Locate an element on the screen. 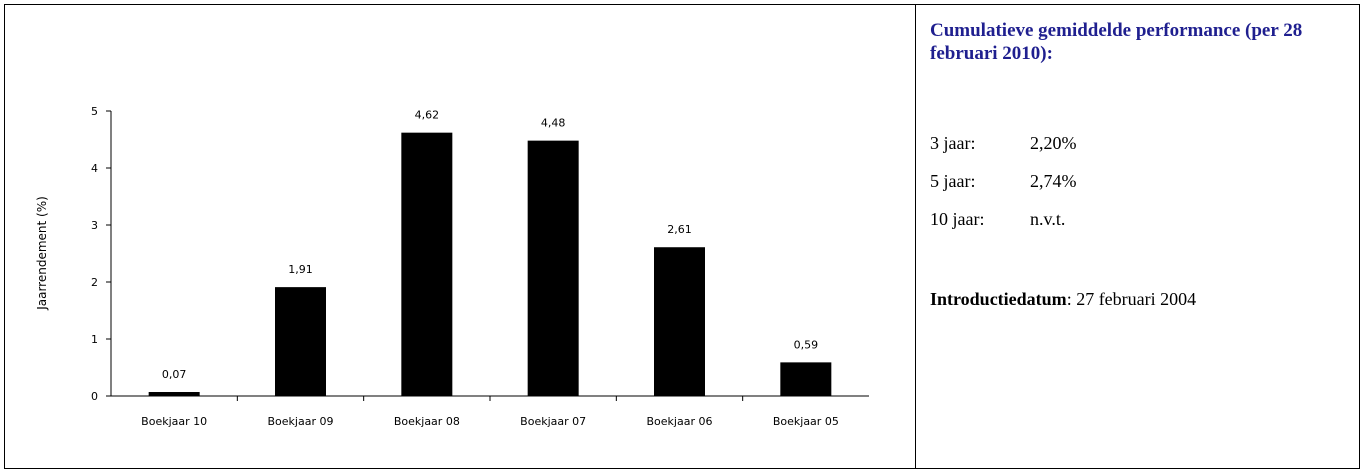 This screenshot has height=473, width=1365. intro-value: : 27 februari 2004 is located at coordinates (1131, 299).